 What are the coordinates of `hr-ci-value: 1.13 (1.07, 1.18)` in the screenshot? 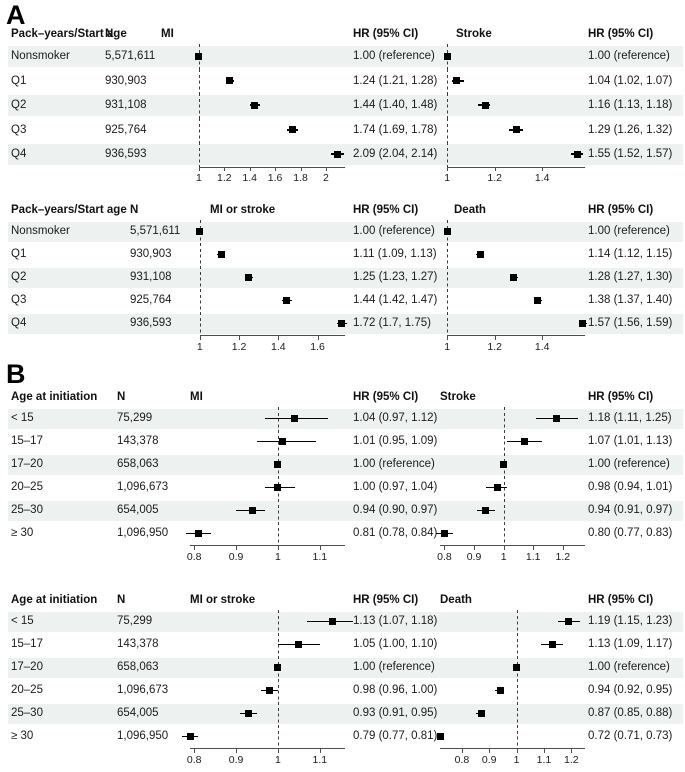 It's located at (395, 621).